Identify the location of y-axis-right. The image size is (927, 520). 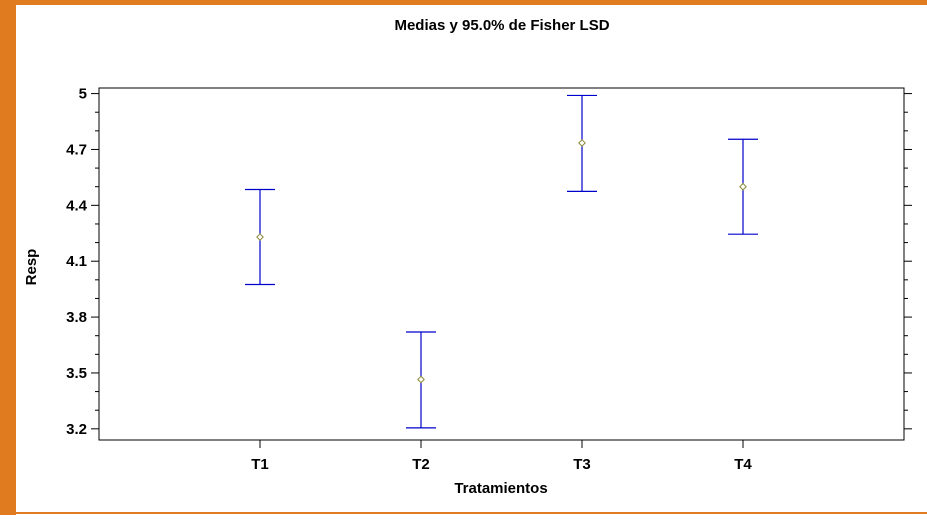
(908, 261).